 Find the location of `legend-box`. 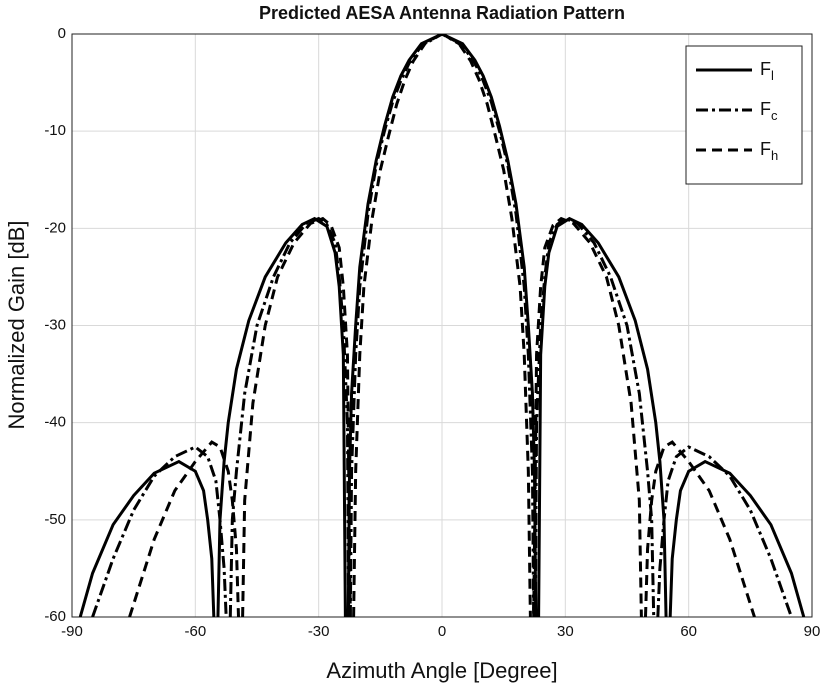

legend-box is located at coordinates (744, 115).